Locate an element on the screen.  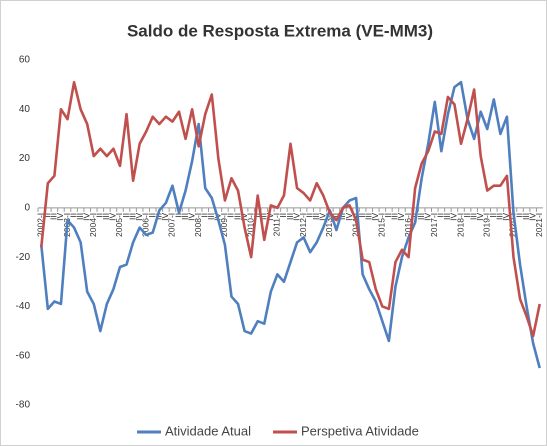
x-tick-label: 2006-I is located at coordinates (145, 225).